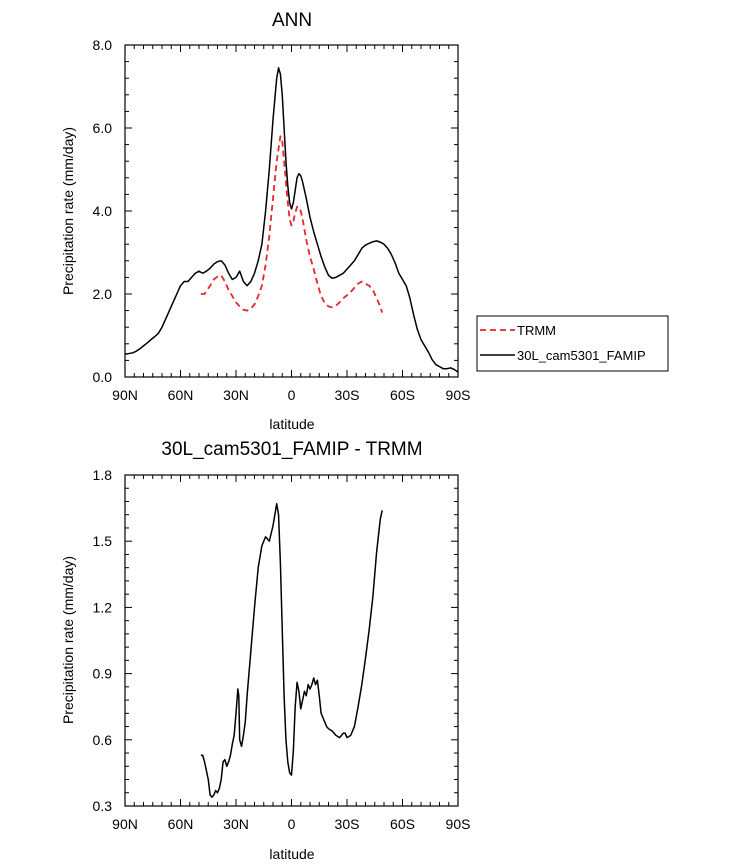 This screenshot has height=865, width=733. What do you see at coordinates (536, 330) in the screenshot?
I see `legend-label-trmm: TRMM` at bounding box center [536, 330].